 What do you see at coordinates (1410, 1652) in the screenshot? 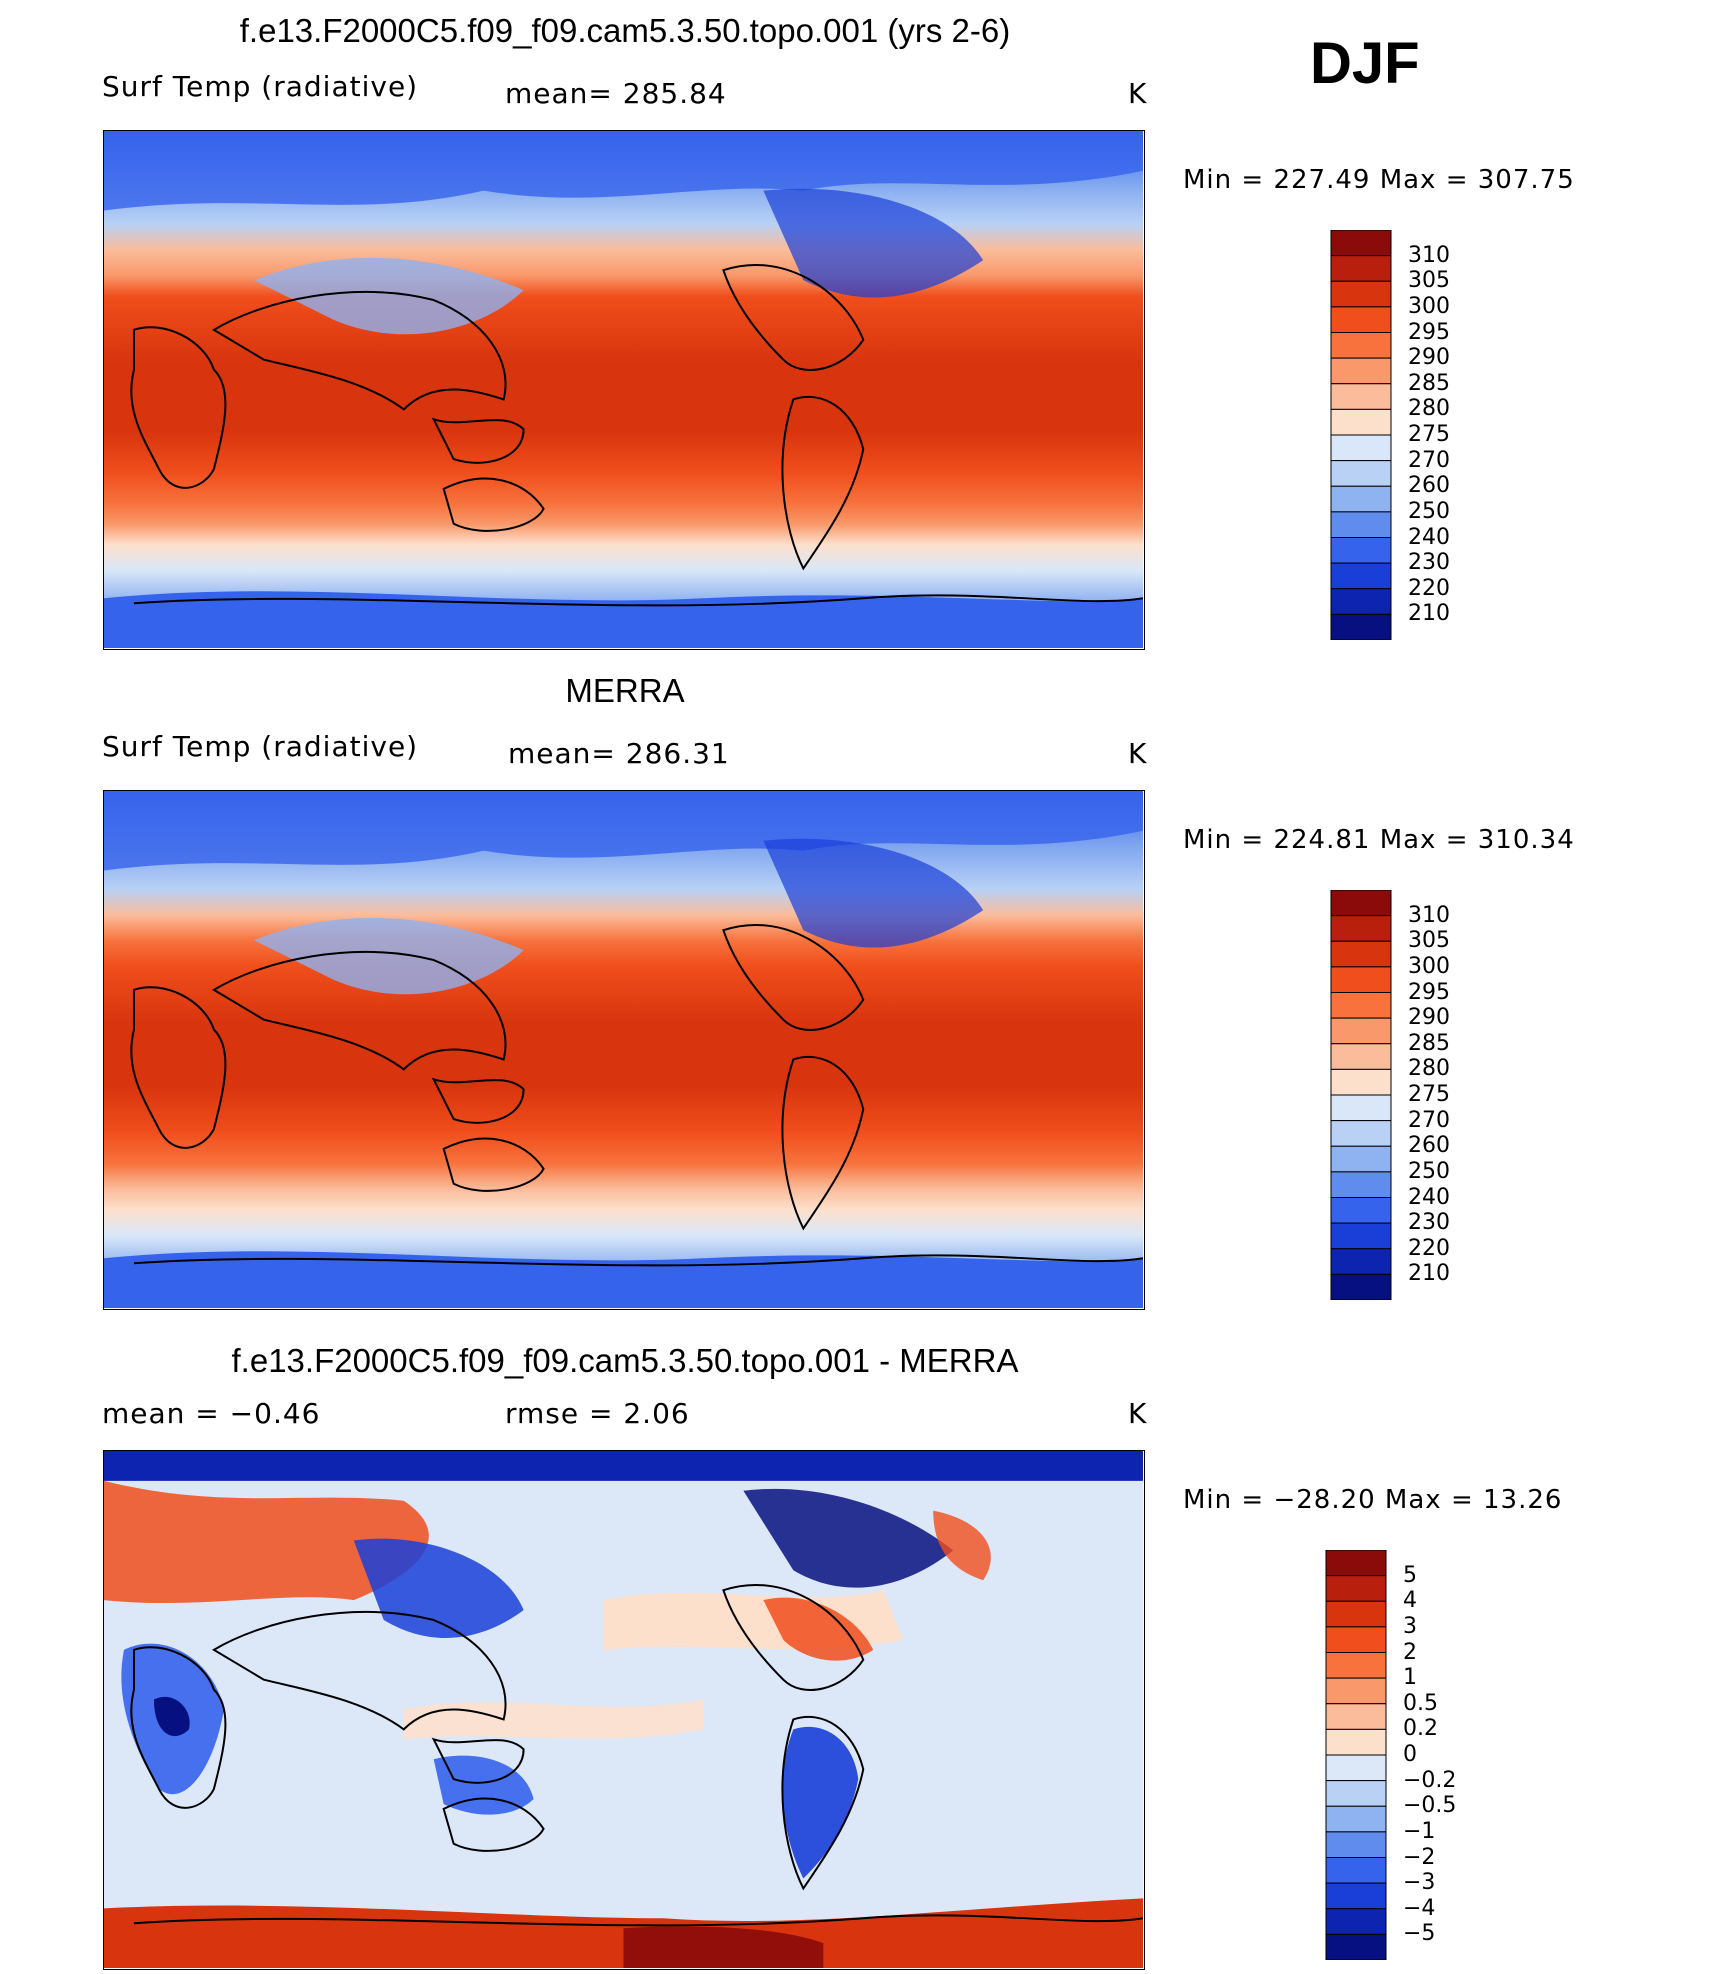
I see `colorbar-tick-label: 2` at bounding box center [1410, 1652].